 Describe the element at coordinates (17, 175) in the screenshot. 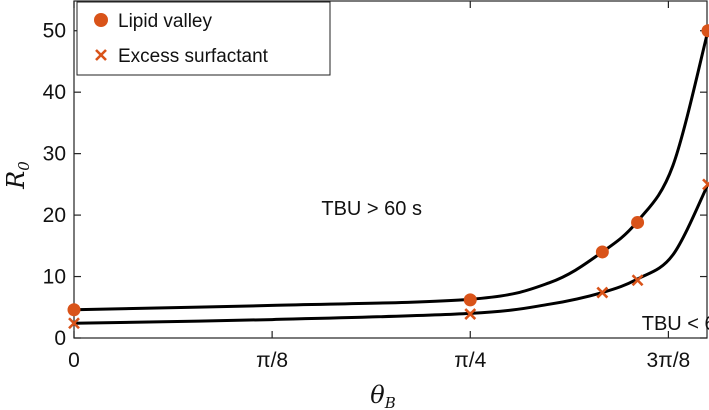

I see `y-axis-label: R0` at that location.